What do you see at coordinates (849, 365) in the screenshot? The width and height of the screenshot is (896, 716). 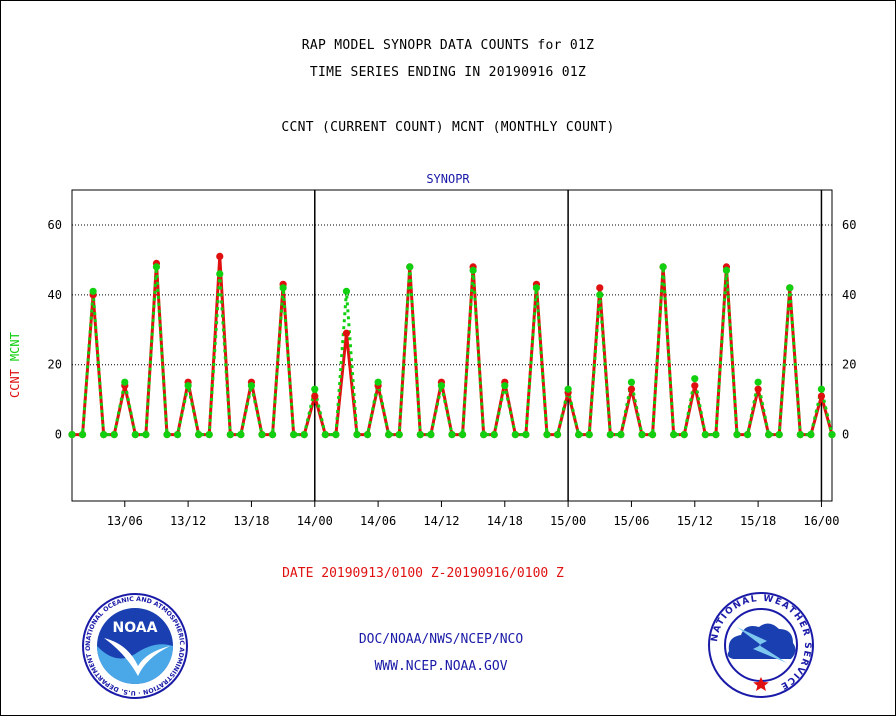 I see `y-tick-label-right-20: 20` at bounding box center [849, 365].